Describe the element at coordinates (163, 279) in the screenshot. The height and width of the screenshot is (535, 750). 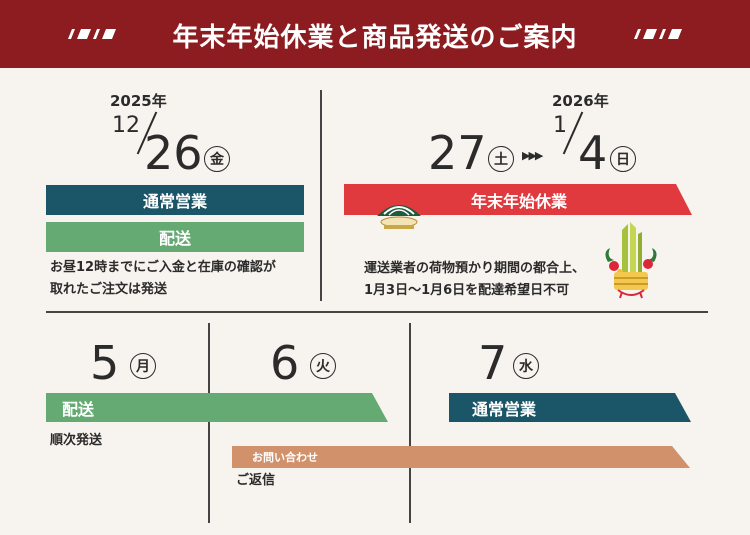
I see `dec26-note: お昼12時までにご入金と在庫の確認が 取れたご注文は発送` at that location.